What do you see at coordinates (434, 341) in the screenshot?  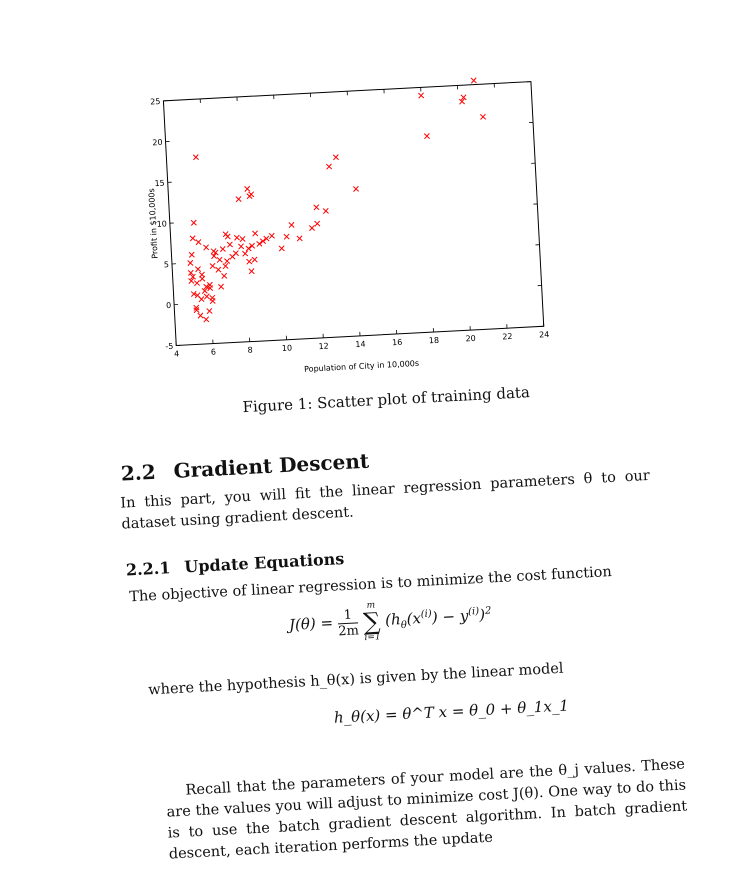 I see `x-tick-label: 18` at bounding box center [434, 341].